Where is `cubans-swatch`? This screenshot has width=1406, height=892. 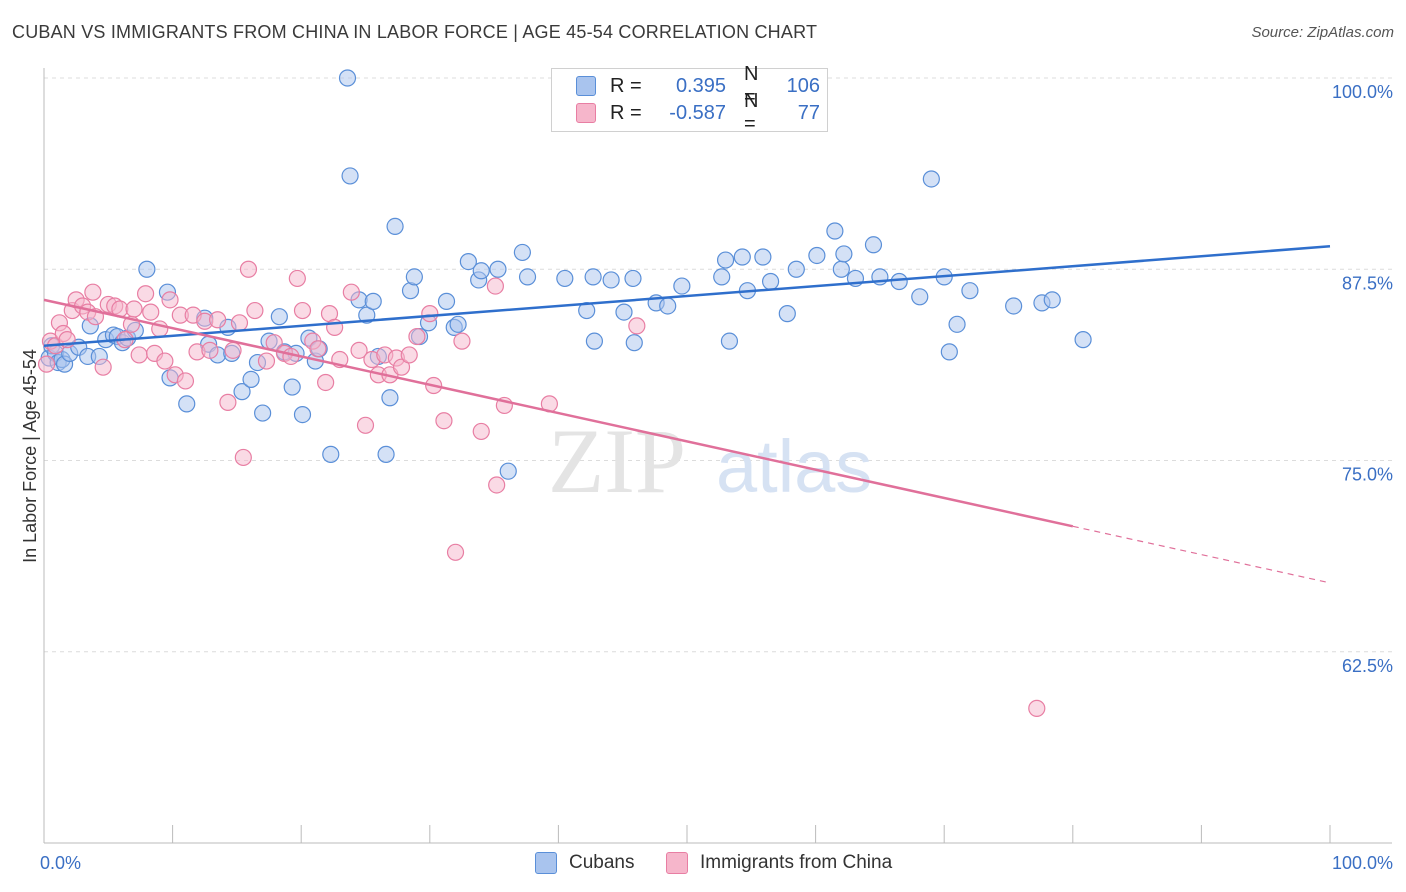 cubans-swatch is located at coordinates (546, 863).